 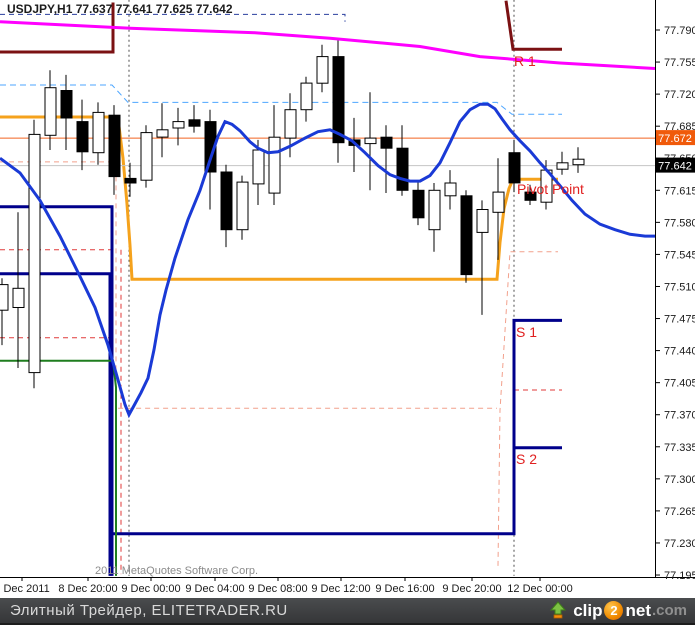 I want to click on price-tick-label: 77.615, so click(x=679, y=191).